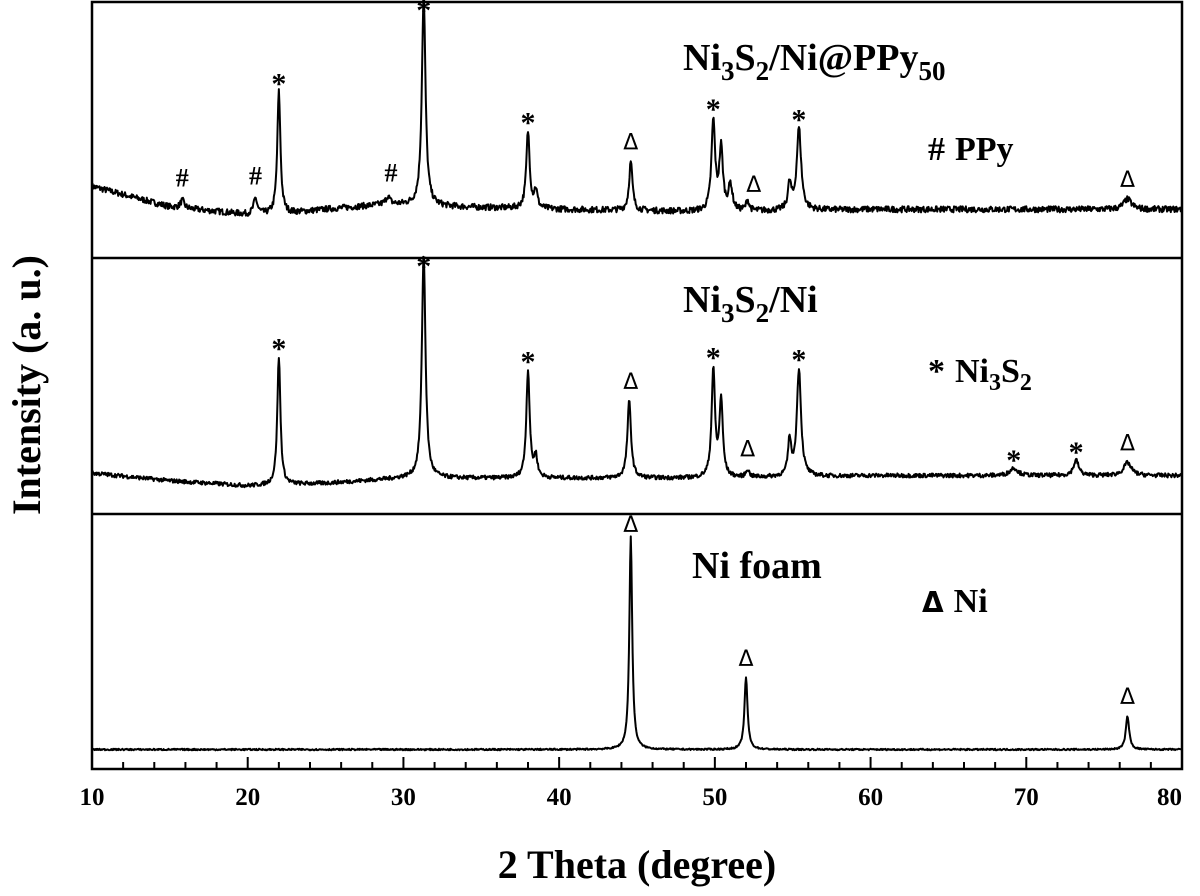 The width and height of the screenshot is (1200, 896). Describe the element at coordinates (278, 349) in the screenshot. I see `peak-marker-2-1: *` at that location.